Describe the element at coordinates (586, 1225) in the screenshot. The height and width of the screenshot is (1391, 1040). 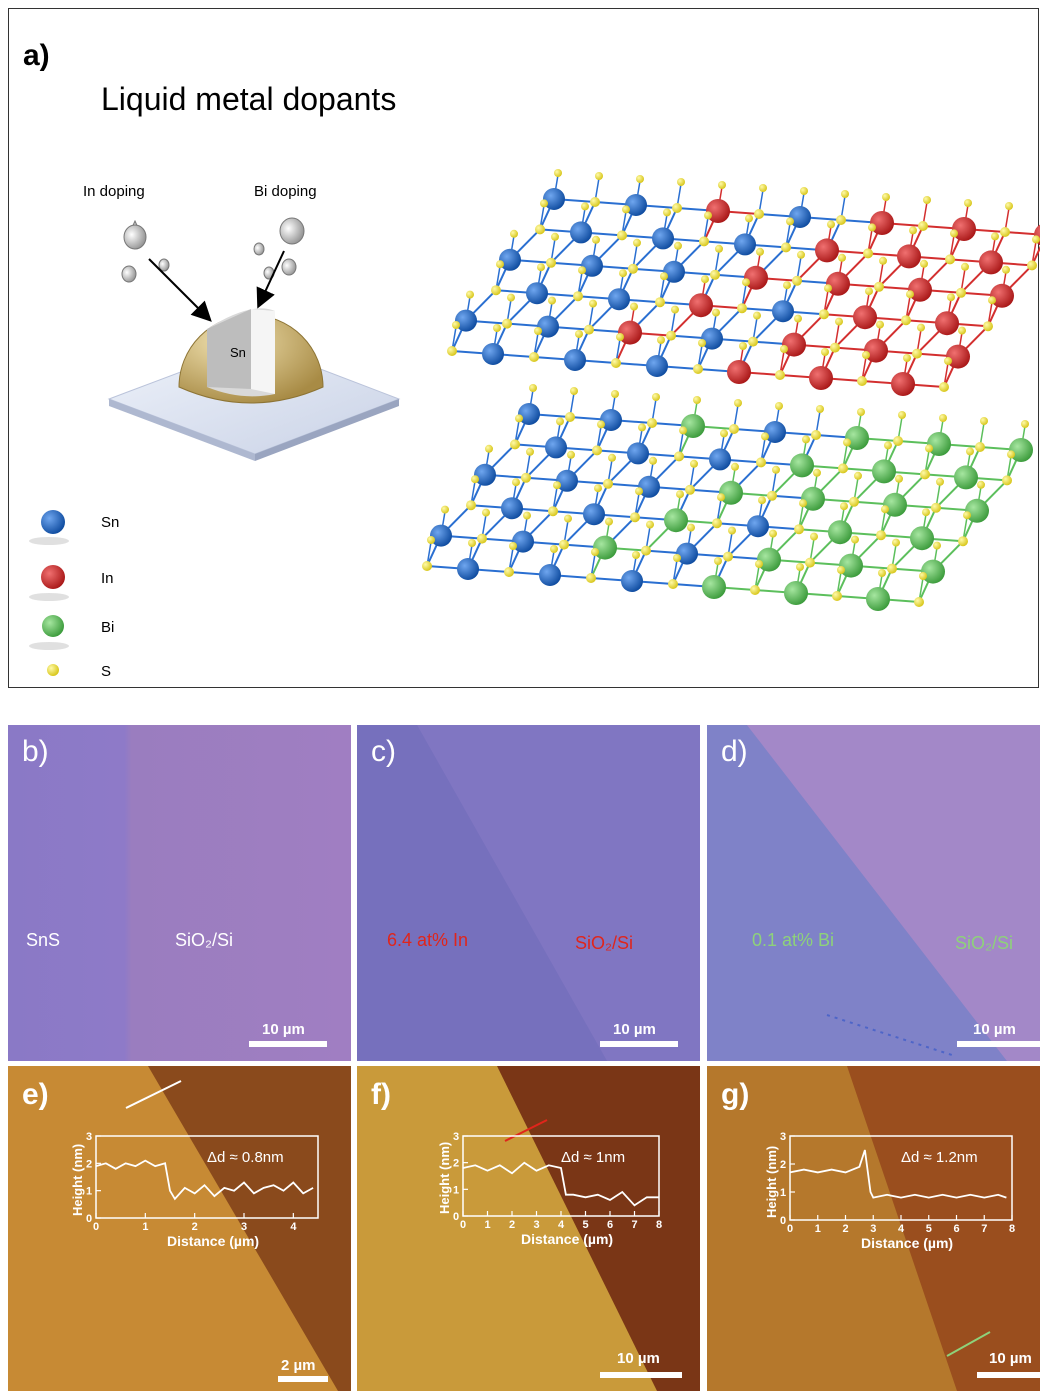
I see `x-tick-label: 5` at that location.